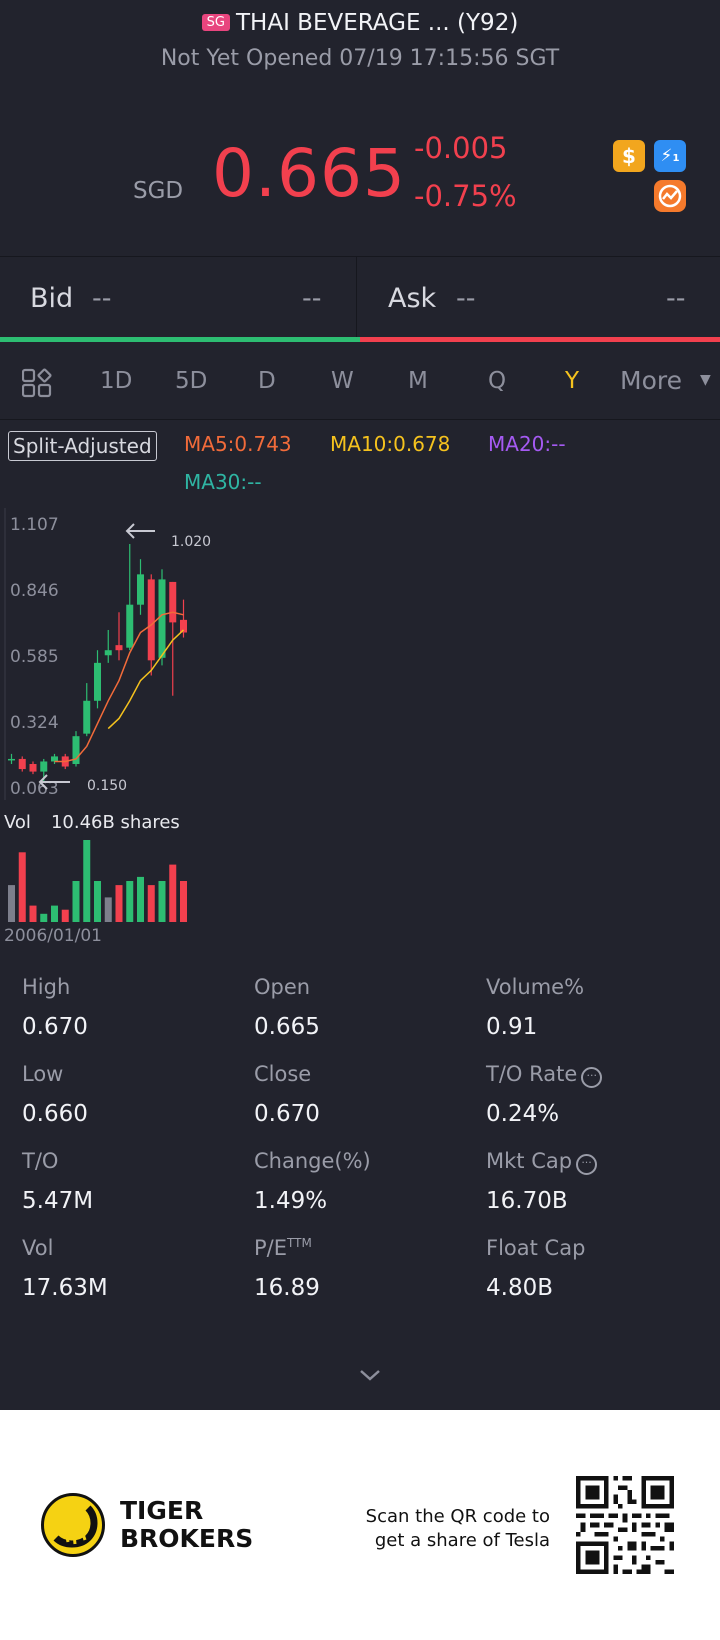 The height and width of the screenshot is (1640, 720). Describe the element at coordinates (312, 1161) in the screenshot. I see `stat-label: Change(%)` at that location.